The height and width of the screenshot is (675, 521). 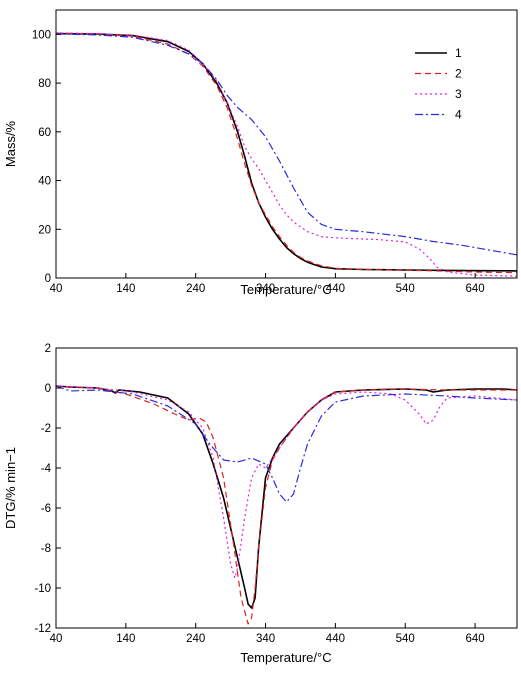 I want to click on tga-x-tick-label: 140, so click(x=125, y=289).